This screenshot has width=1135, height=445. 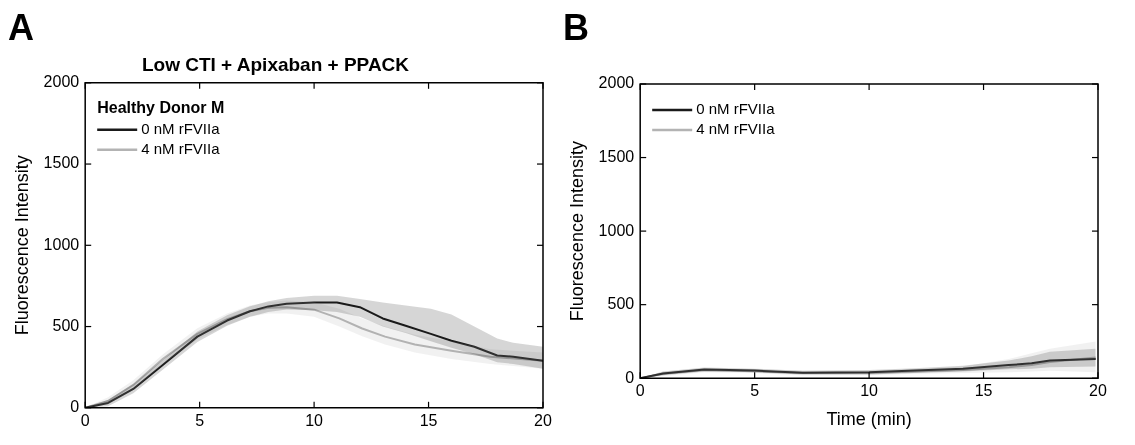 I want to click on legend-title: Healthy Donor M, so click(x=161, y=108).